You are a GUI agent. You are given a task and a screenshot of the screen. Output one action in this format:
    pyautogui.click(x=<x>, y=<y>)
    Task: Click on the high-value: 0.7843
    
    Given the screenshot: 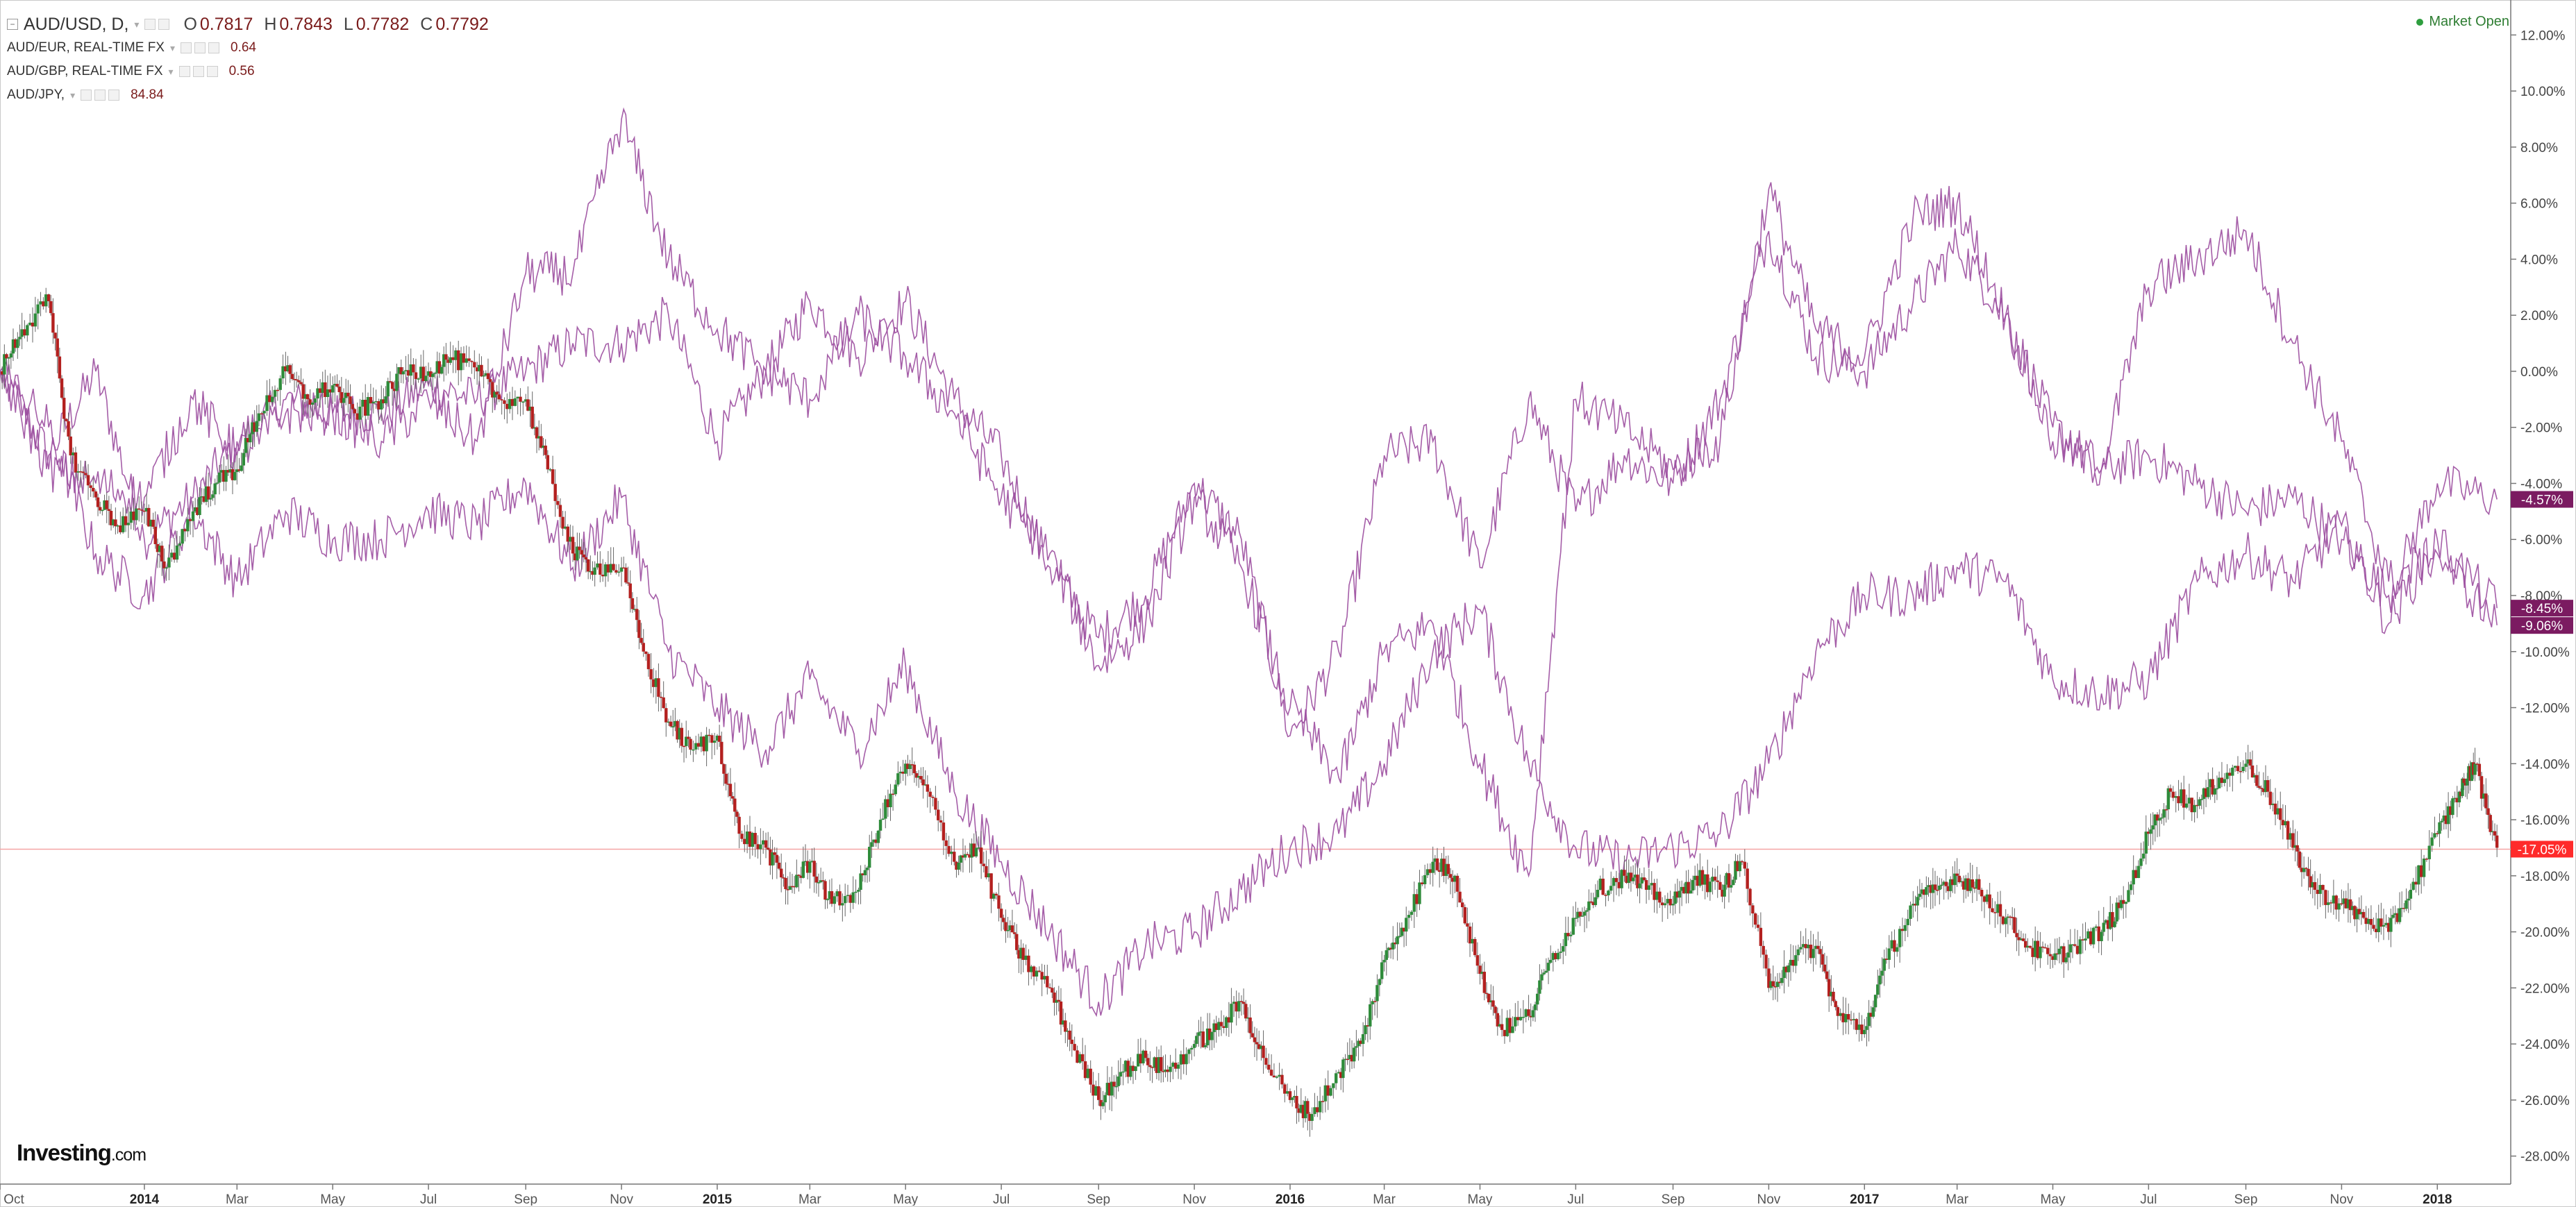 What is the action you would take?
    pyautogui.click(x=306, y=24)
    